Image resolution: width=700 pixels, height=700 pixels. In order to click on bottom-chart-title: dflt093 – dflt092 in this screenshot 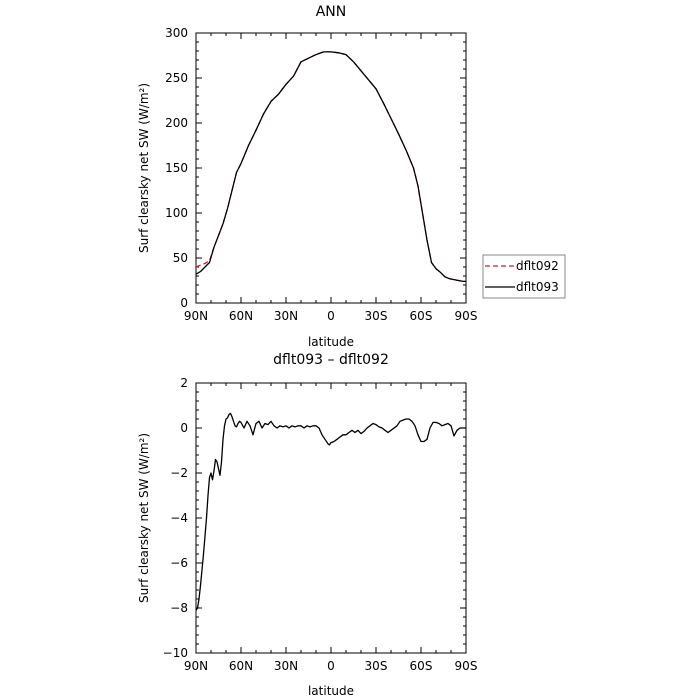, I will do `click(331, 360)`.